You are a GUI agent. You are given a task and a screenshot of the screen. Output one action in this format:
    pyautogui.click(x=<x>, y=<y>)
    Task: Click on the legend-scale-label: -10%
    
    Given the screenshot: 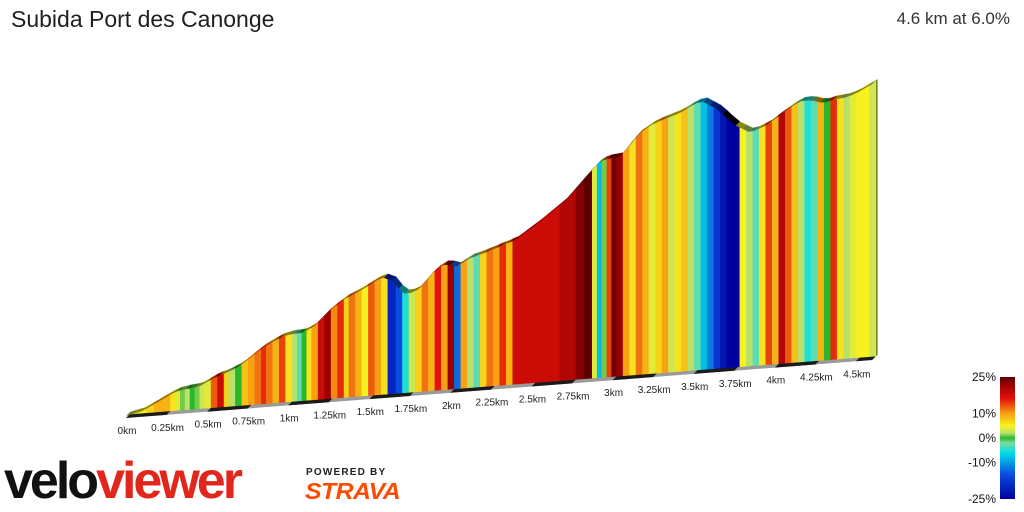 What is the action you would take?
    pyautogui.click(x=982, y=462)
    